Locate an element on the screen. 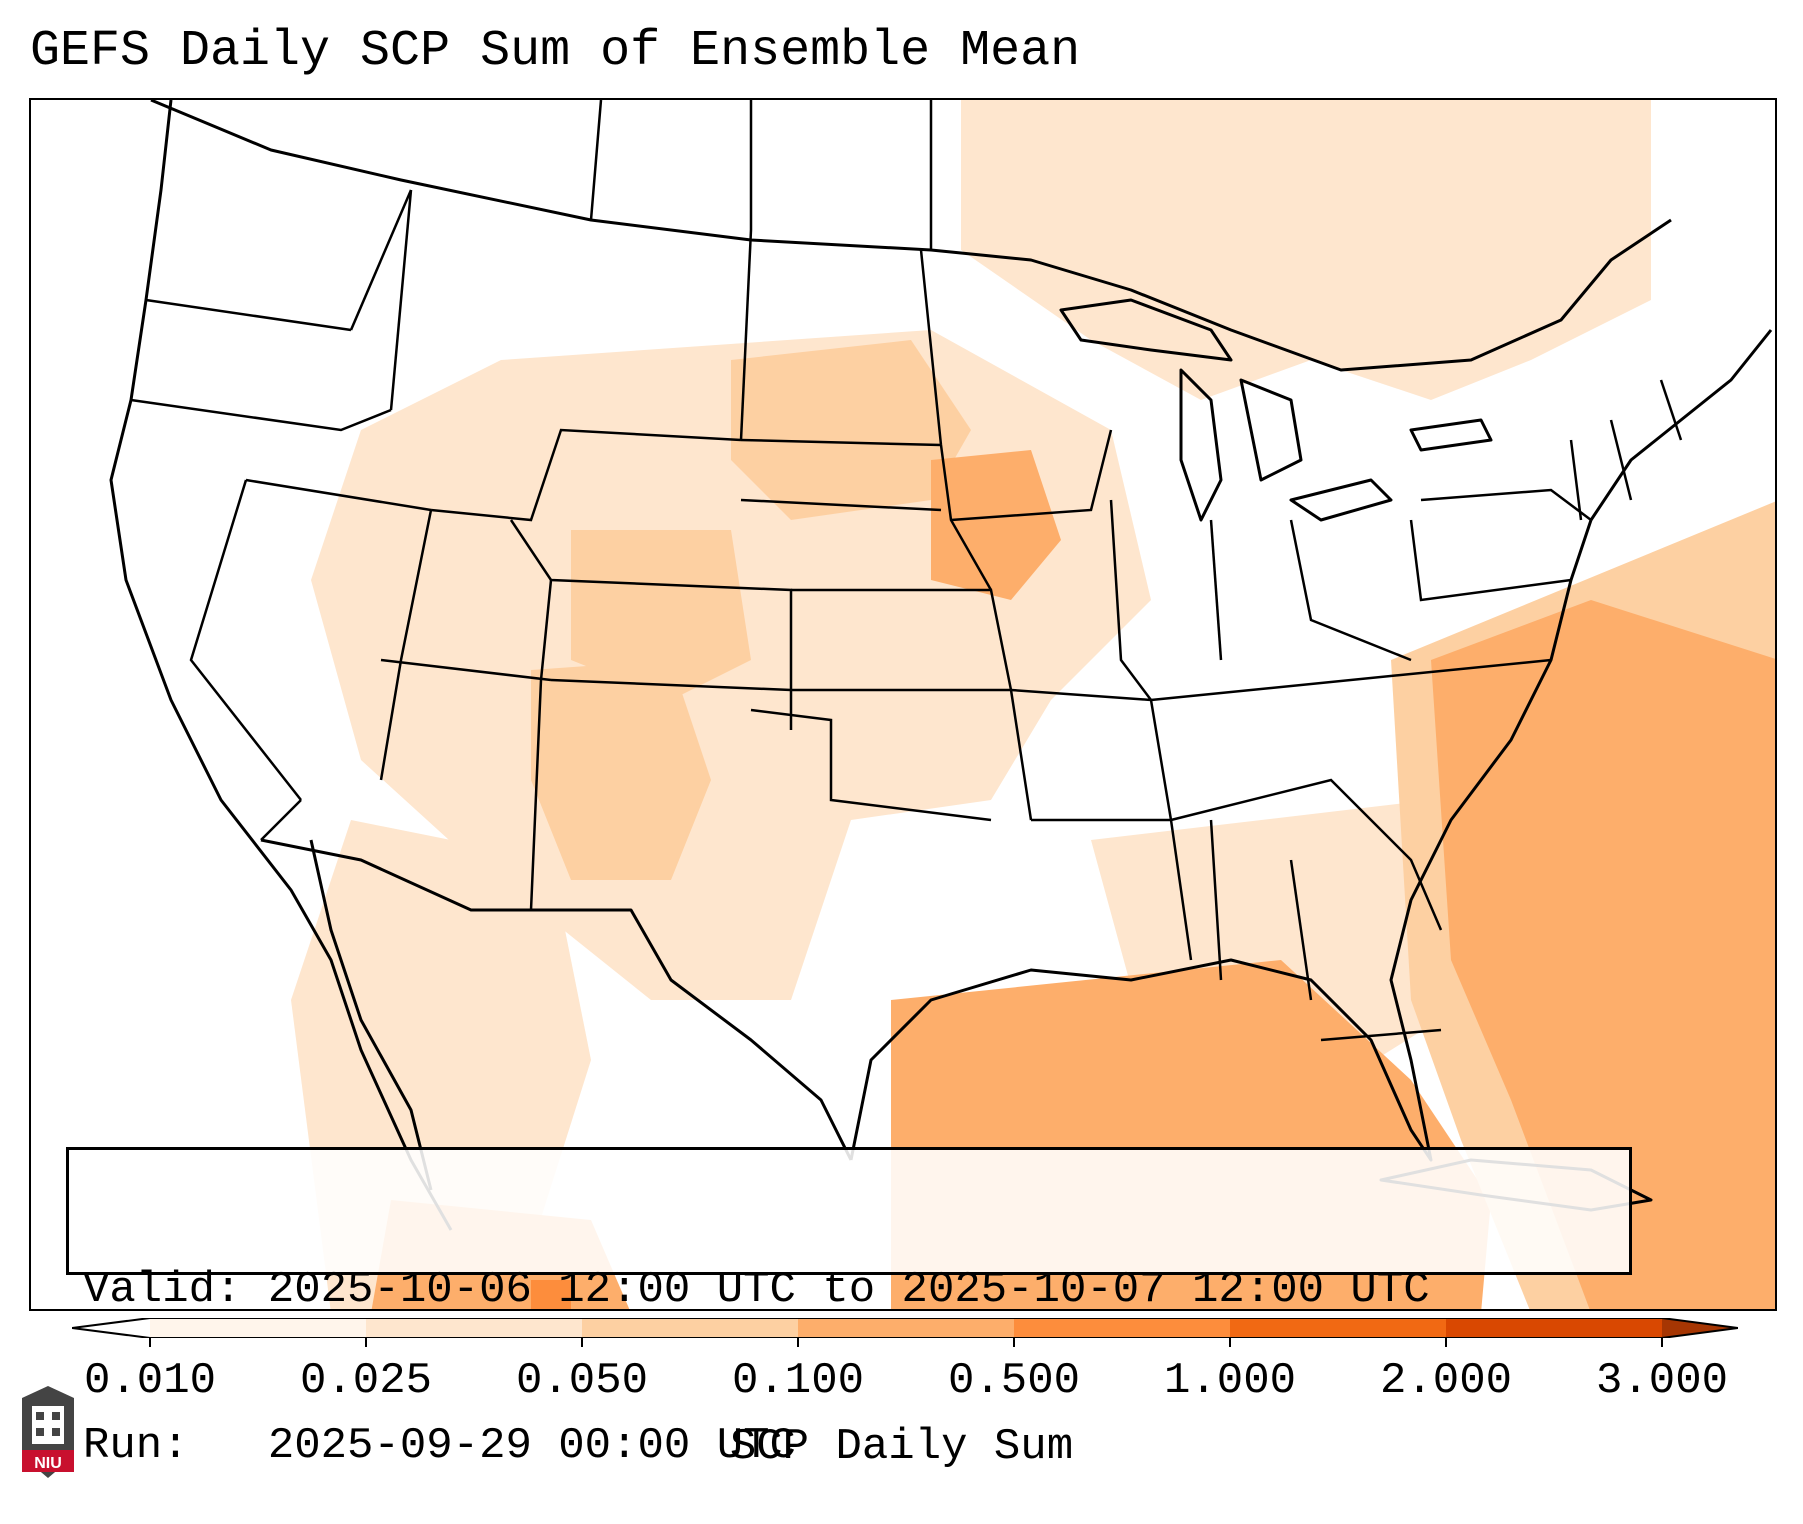 Image resolution: width=1803 pixels, height=1524 pixels. run-time-text: Run: 2025-09-29 00:00 UTC is located at coordinates (439, 1446).